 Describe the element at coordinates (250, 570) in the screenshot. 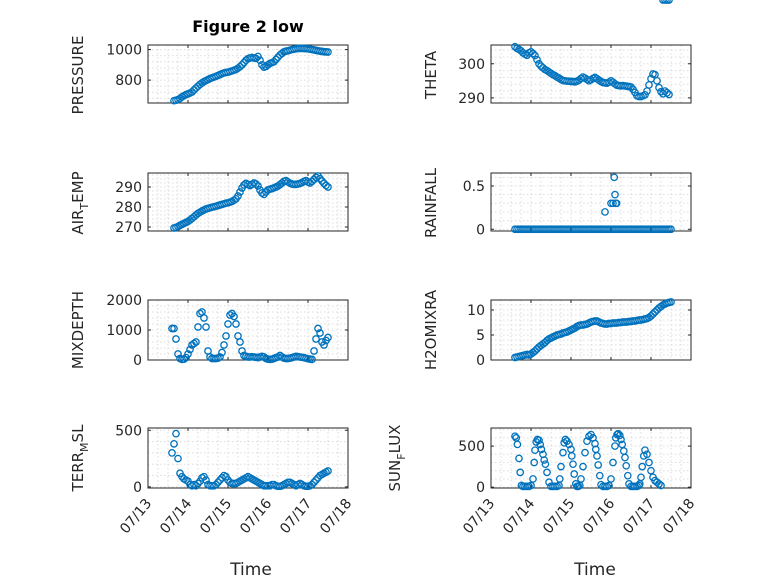

I see `left-xlabel: Time` at that location.